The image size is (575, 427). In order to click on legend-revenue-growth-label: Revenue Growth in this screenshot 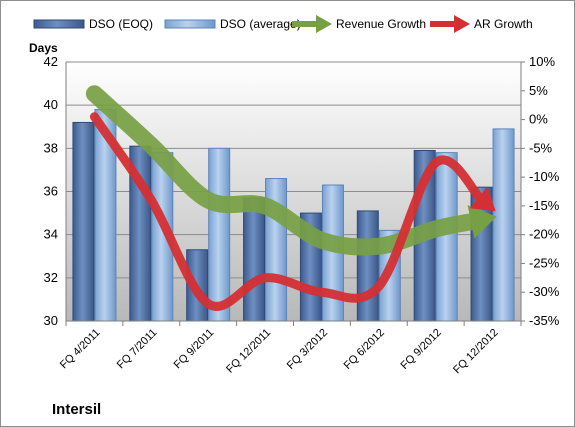, I will do `click(381, 24)`.